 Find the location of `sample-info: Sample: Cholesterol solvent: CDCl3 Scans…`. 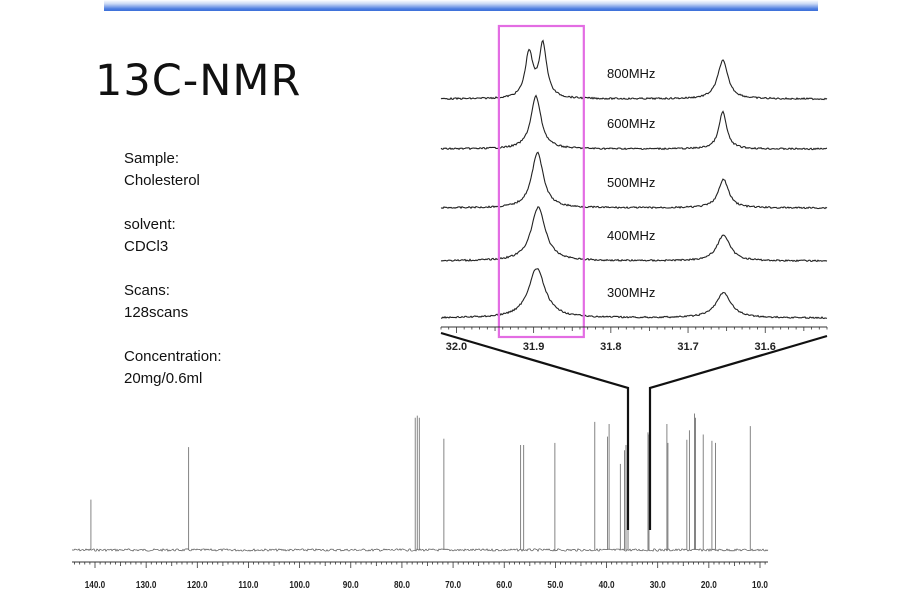

sample-info: Sample: Cholesterol solvent: CDCl3 Scans… is located at coordinates (173, 280).